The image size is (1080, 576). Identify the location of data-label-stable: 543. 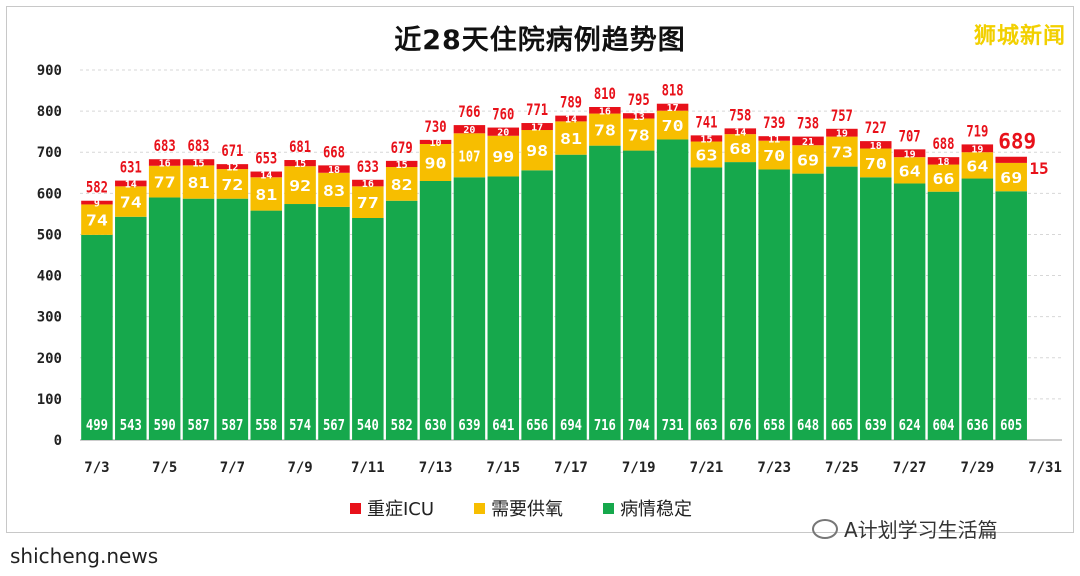
(131, 425).